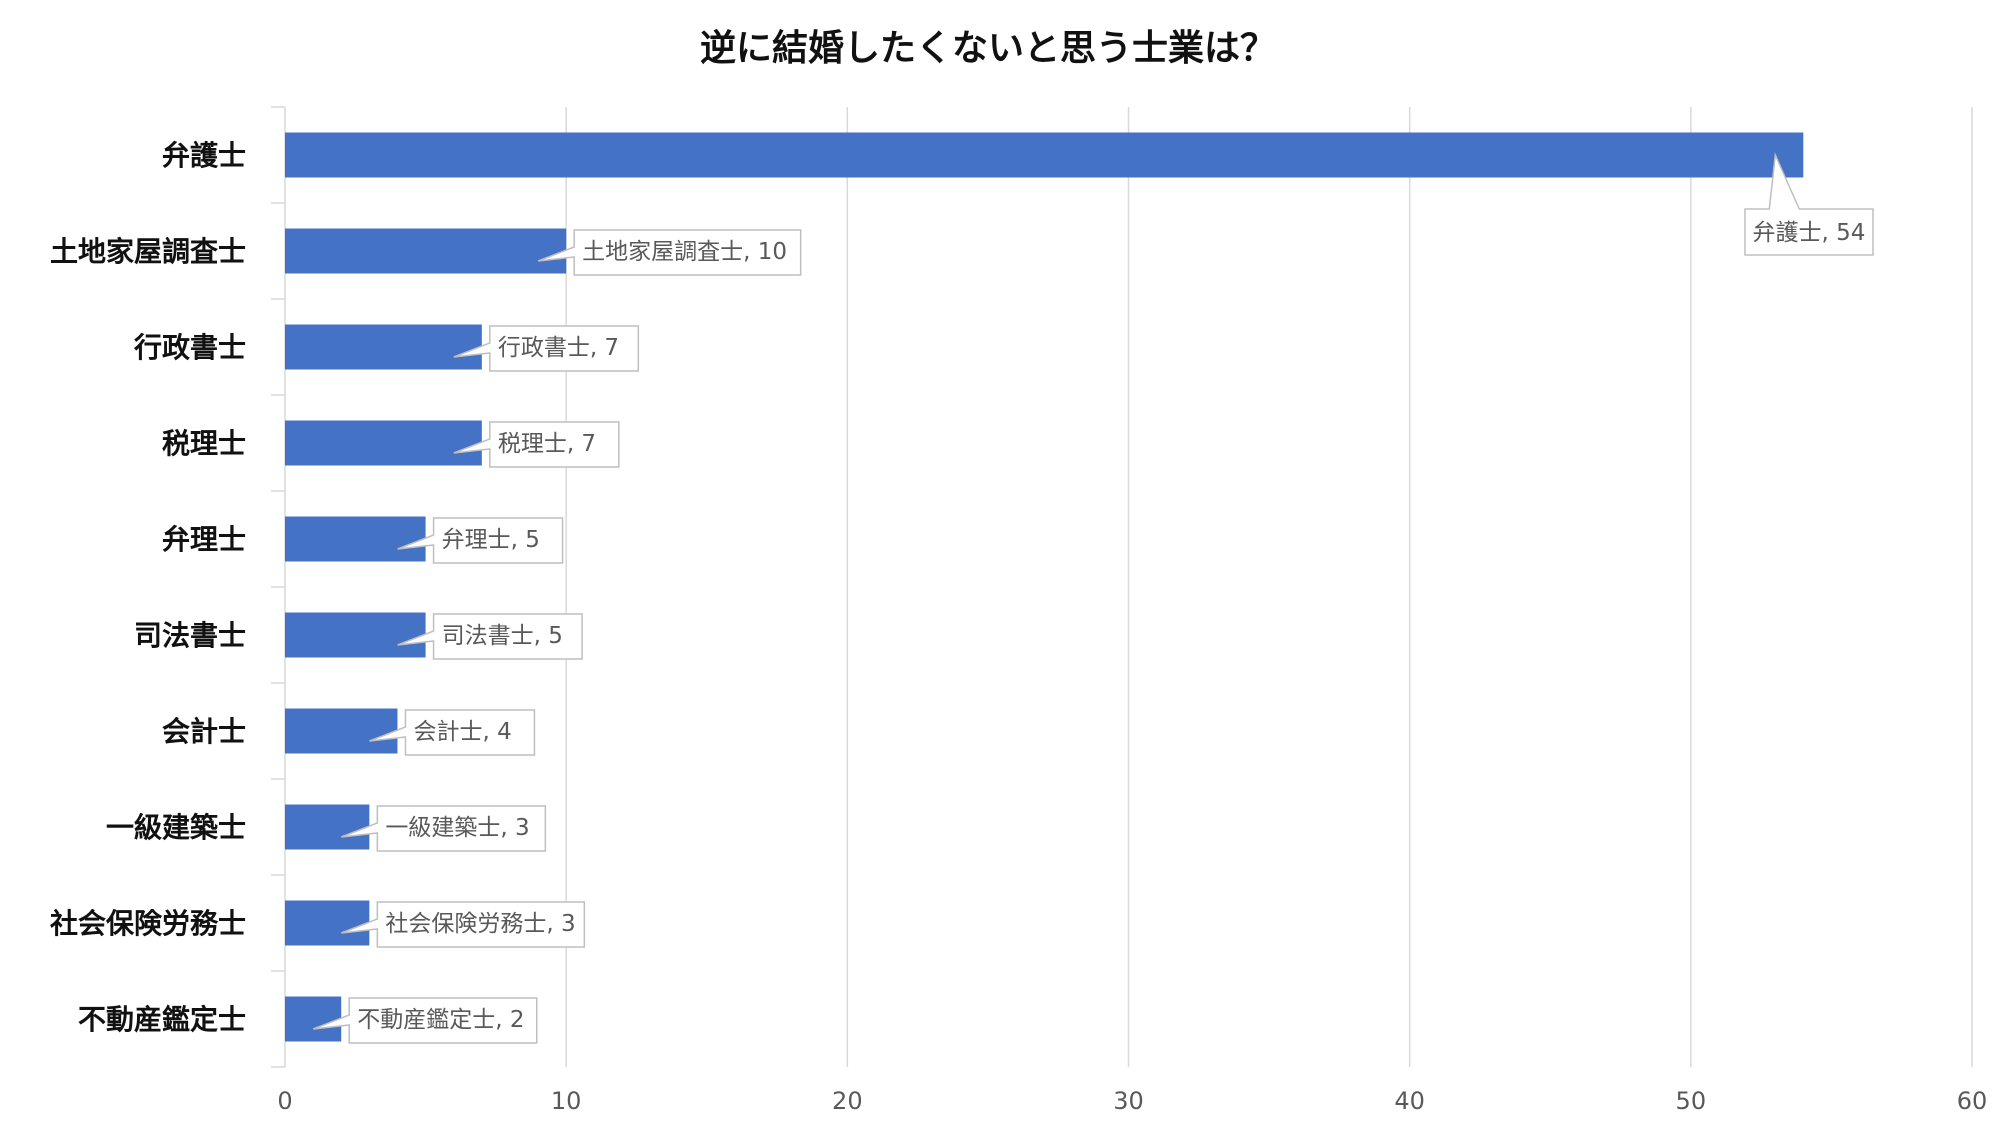 This screenshot has height=1125, width=2000. I want to click on x-tick-label: 0, so click(284, 1101).